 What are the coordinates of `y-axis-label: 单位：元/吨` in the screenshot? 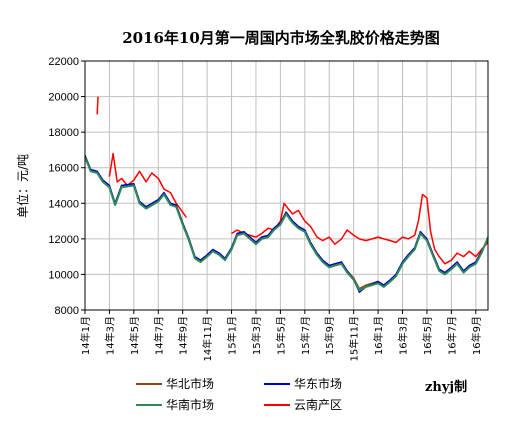 It's located at (22, 186).